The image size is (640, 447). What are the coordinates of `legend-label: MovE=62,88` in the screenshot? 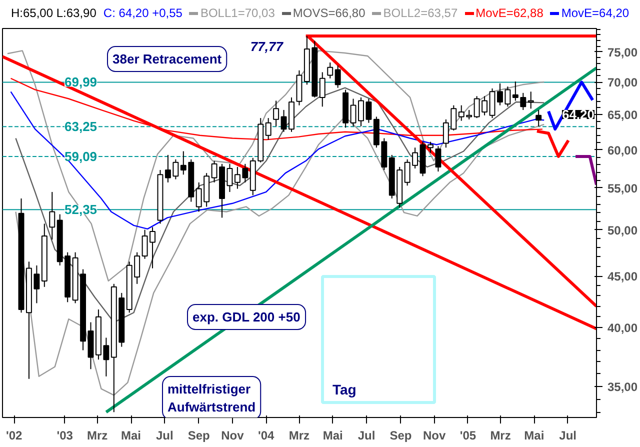 It's located at (510, 13).